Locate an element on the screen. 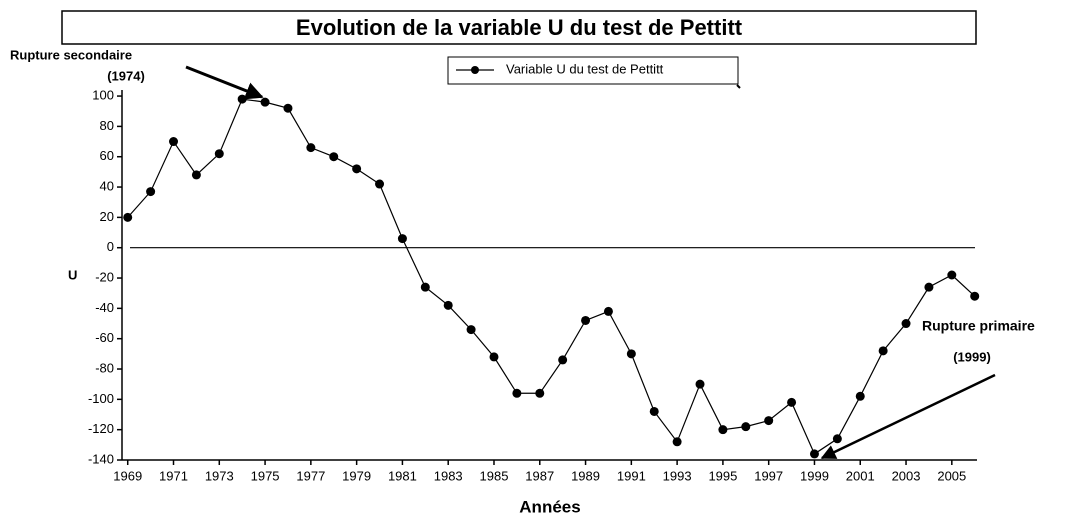  x-tick-label: 1993 is located at coordinates (677, 475).